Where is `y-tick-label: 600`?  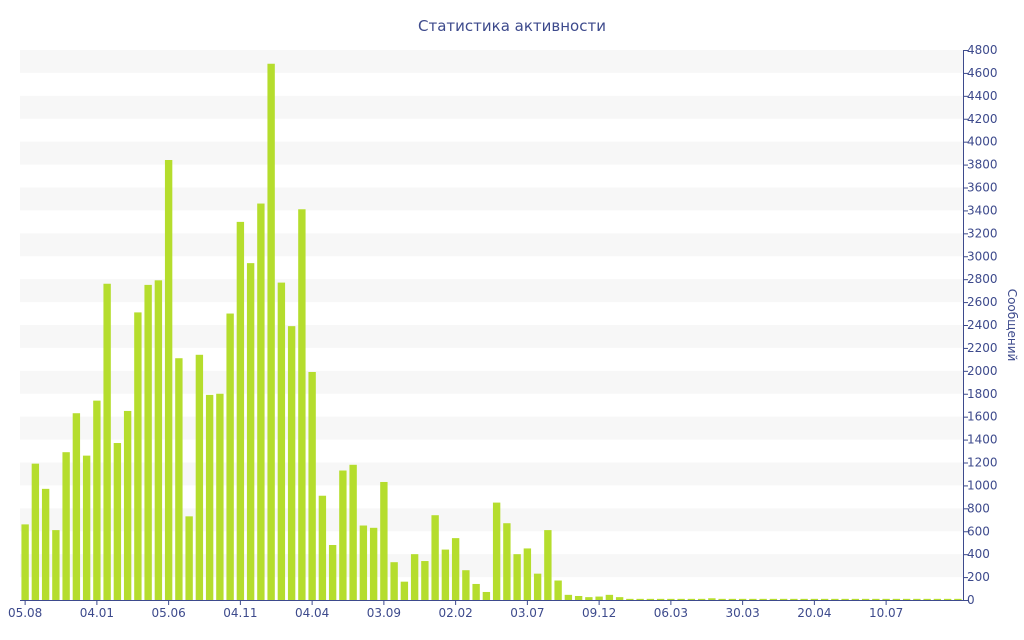 y-tick-label: 600 is located at coordinates (978, 531).